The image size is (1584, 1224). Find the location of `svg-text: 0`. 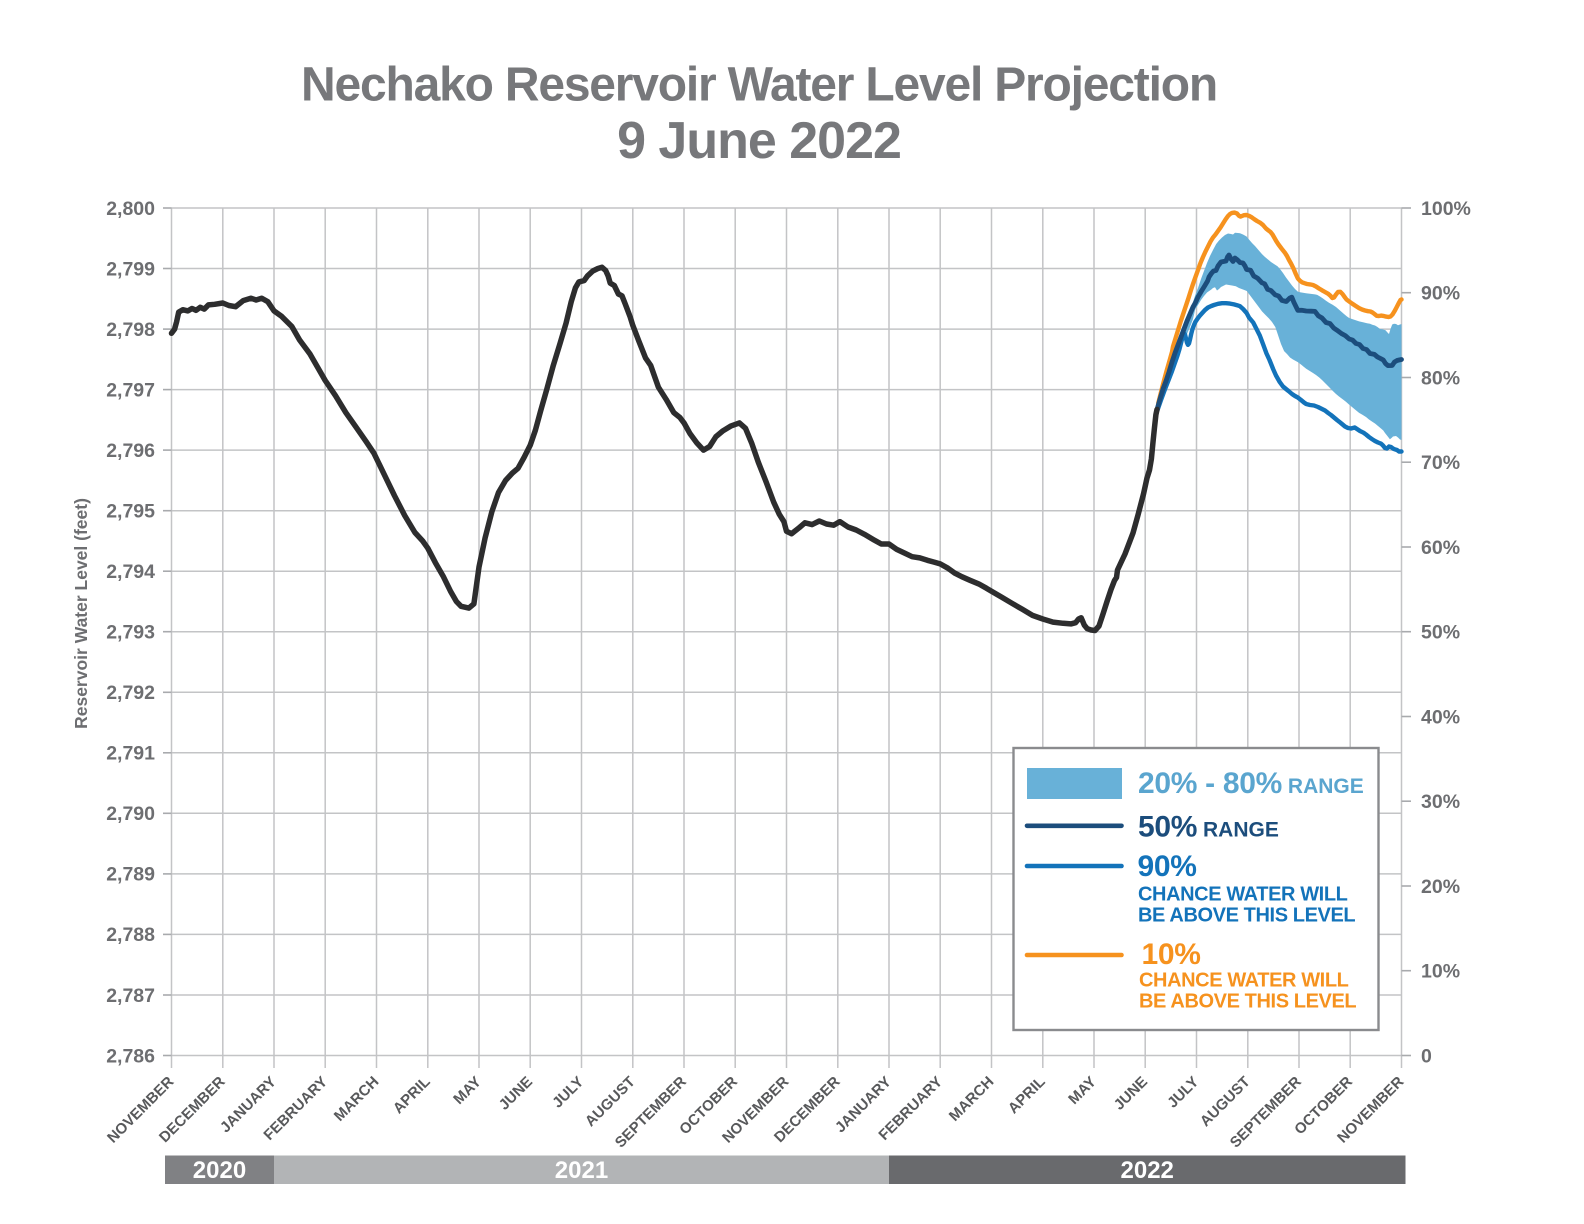

svg-text: 0 is located at coordinates (1426, 1056).